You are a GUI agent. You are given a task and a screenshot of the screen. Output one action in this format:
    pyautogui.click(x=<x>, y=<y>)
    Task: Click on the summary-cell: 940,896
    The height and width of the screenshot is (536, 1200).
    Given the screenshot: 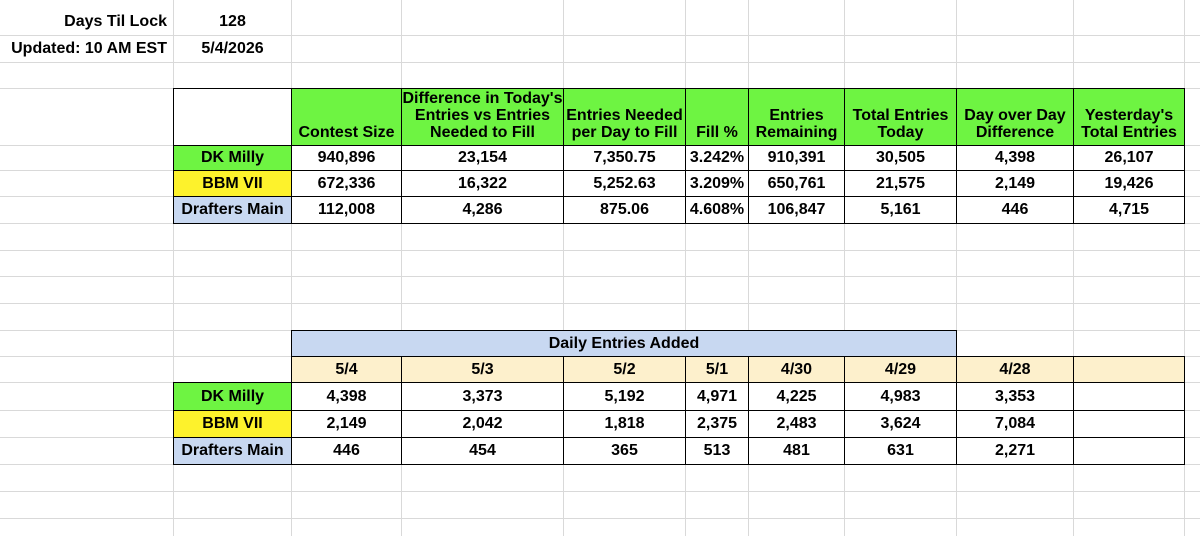 What is the action you would take?
    pyautogui.click(x=346, y=158)
    